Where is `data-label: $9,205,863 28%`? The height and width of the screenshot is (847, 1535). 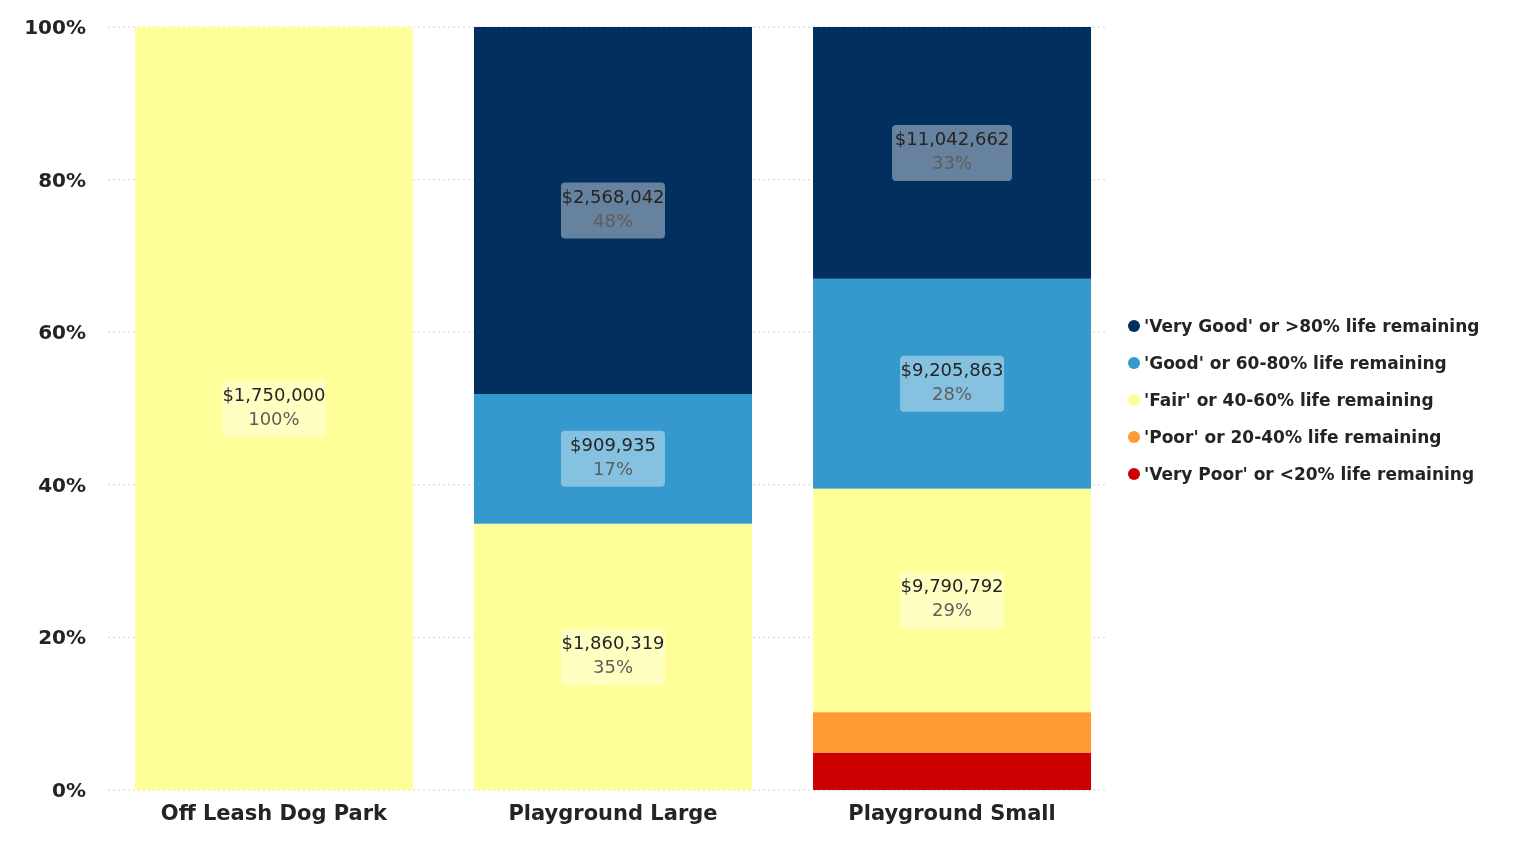 data-label: $9,205,863 28% is located at coordinates (952, 381).